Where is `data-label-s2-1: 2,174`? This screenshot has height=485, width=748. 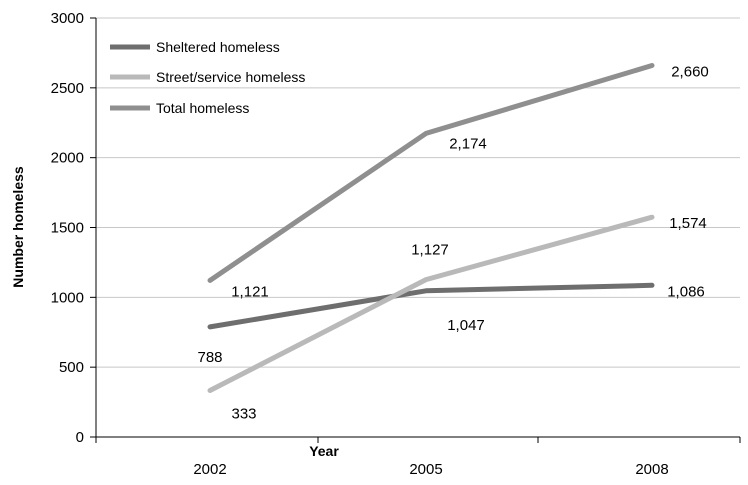 data-label-s2-1: 2,174 is located at coordinates (468, 143).